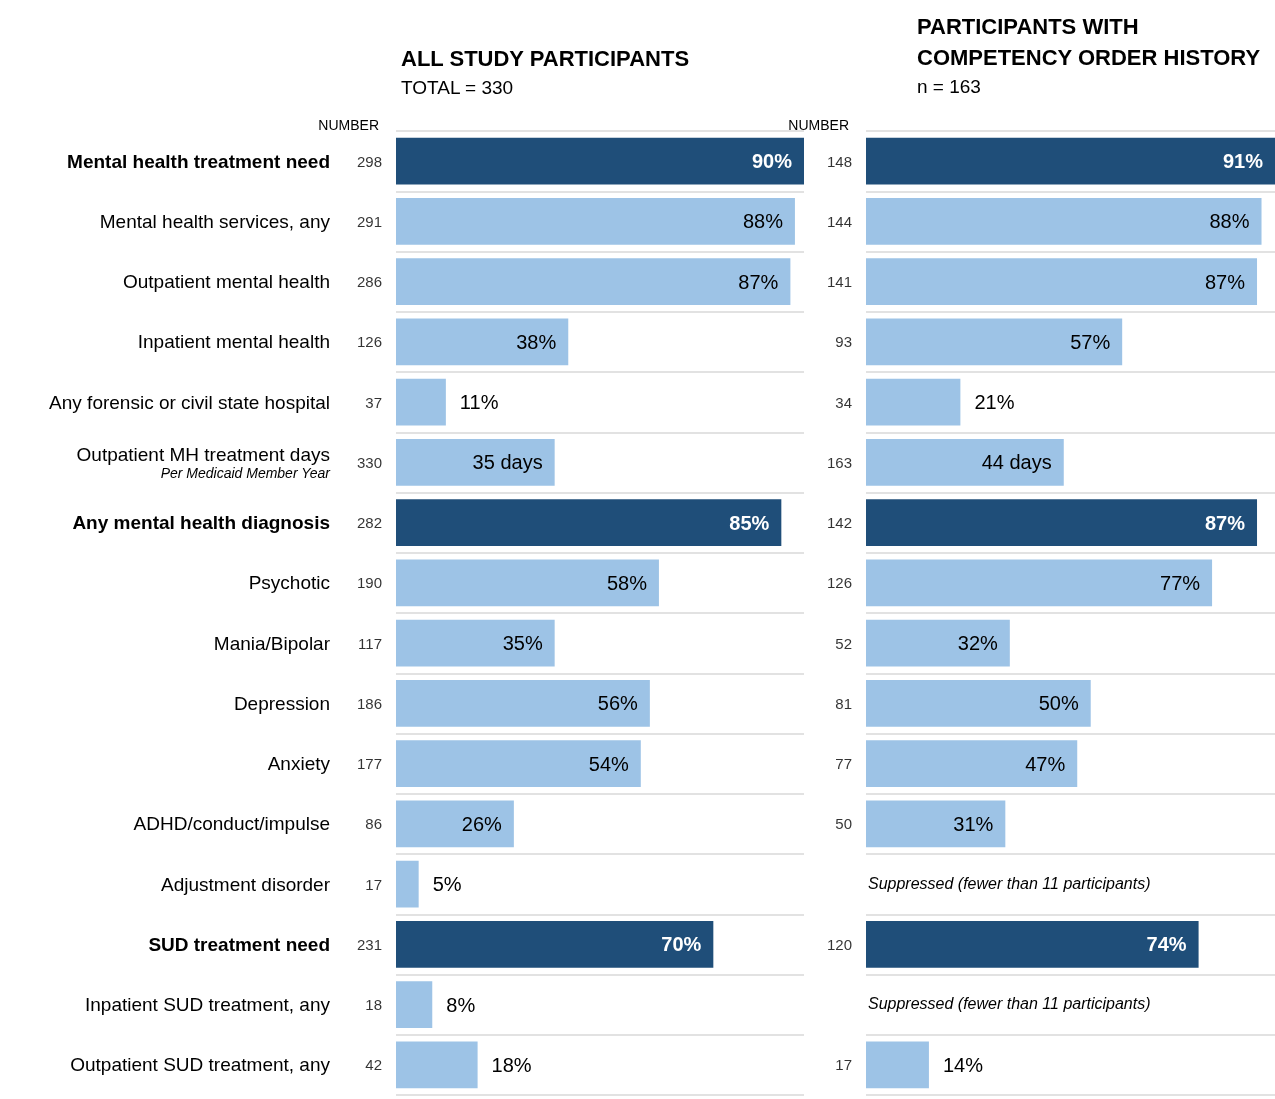 The width and height of the screenshot is (1275, 1099). What do you see at coordinates (370, 643) in the screenshot?
I see `data-label: 117` at bounding box center [370, 643].